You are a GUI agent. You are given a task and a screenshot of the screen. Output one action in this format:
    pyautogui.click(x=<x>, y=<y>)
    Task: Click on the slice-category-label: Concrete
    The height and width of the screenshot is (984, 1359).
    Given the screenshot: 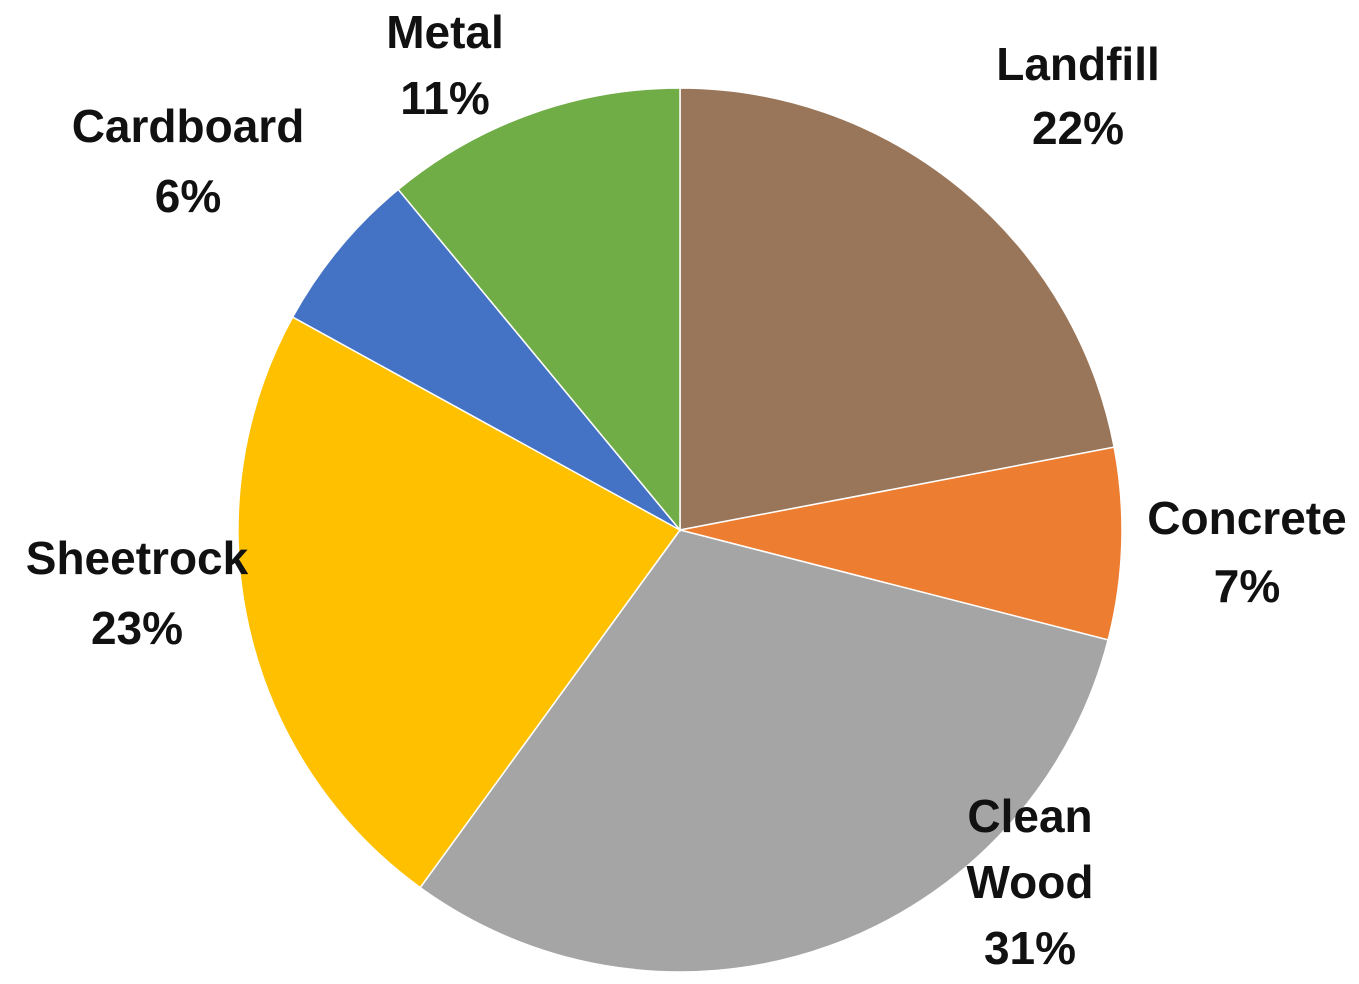 What is the action you would take?
    pyautogui.click(x=1246, y=518)
    